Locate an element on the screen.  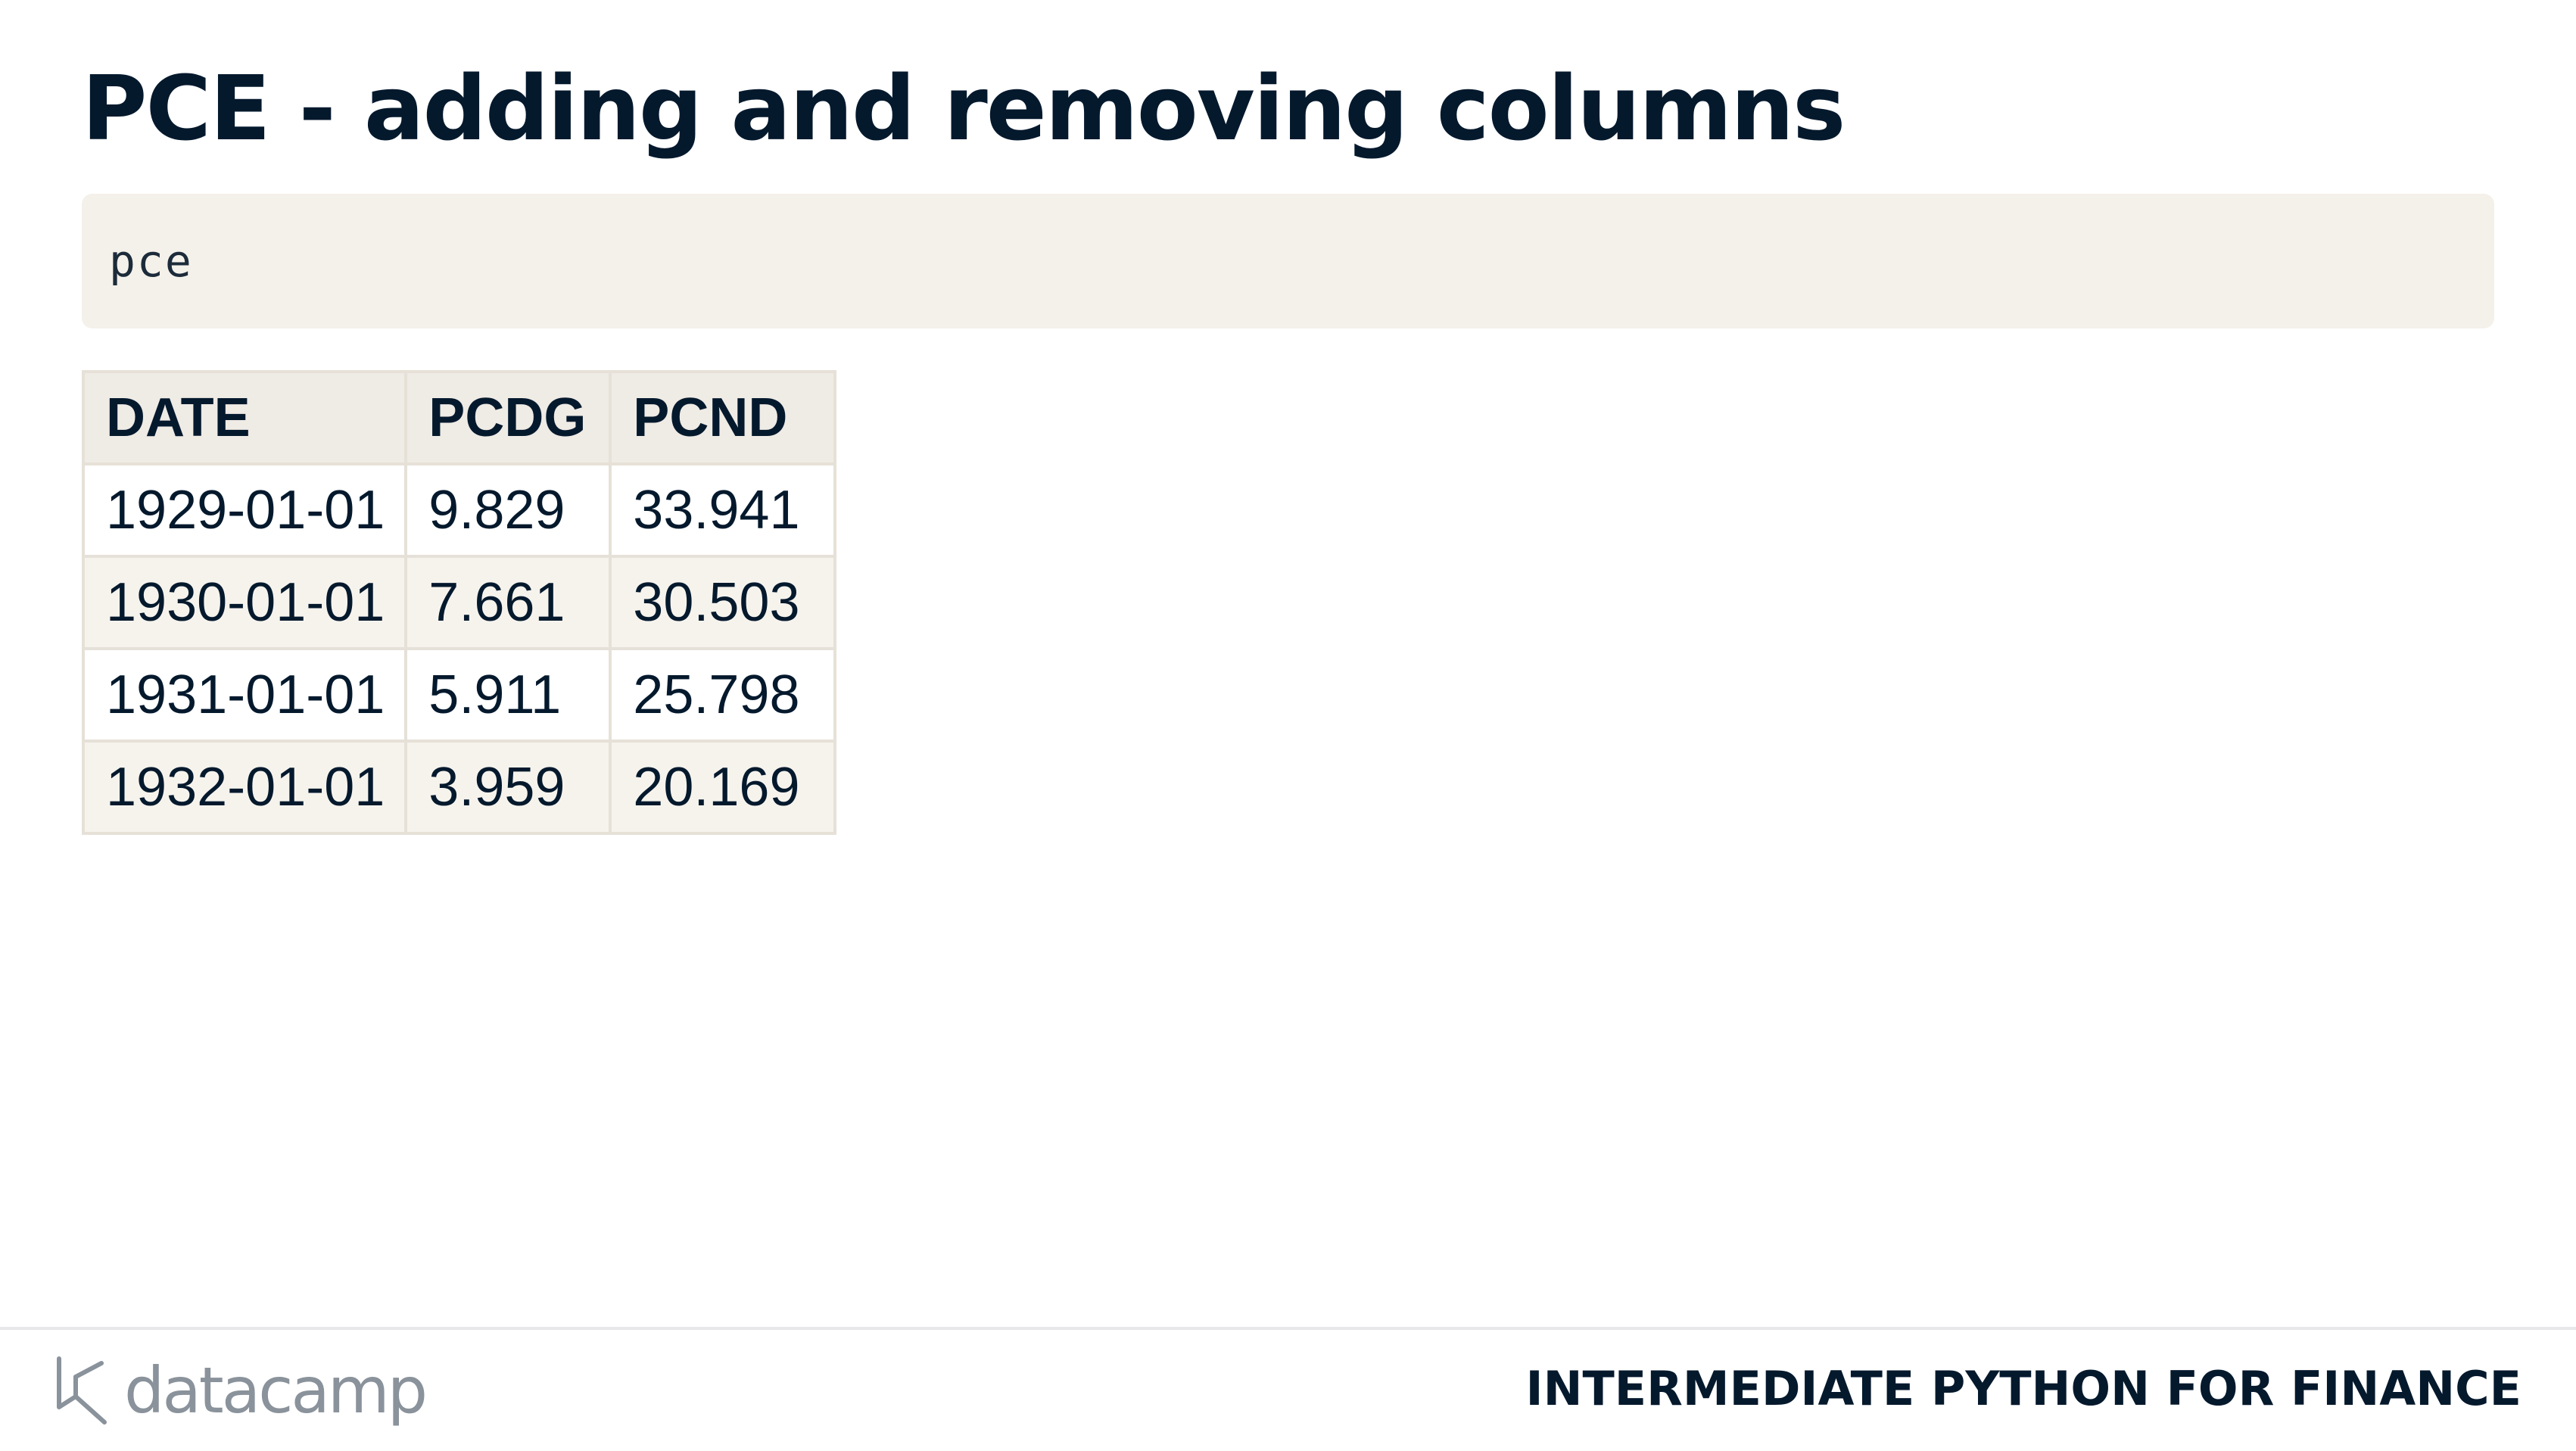
cell-pcdg: 7.661 is located at coordinates (508, 602).